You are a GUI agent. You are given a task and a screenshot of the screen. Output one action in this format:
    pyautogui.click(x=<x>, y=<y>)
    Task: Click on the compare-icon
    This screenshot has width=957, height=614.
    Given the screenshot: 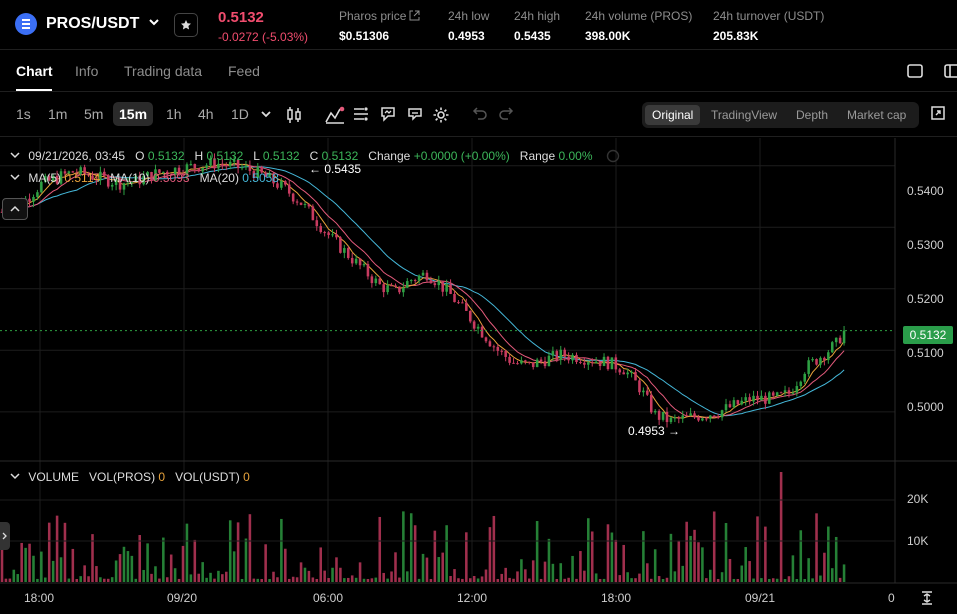 What is the action you would take?
    pyautogui.click(x=415, y=114)
    